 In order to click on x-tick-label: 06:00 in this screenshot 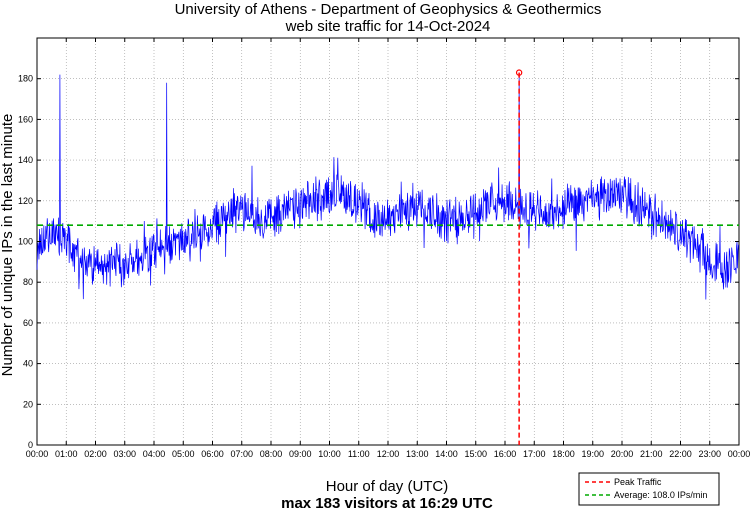, I will do `click(212, 454)`.